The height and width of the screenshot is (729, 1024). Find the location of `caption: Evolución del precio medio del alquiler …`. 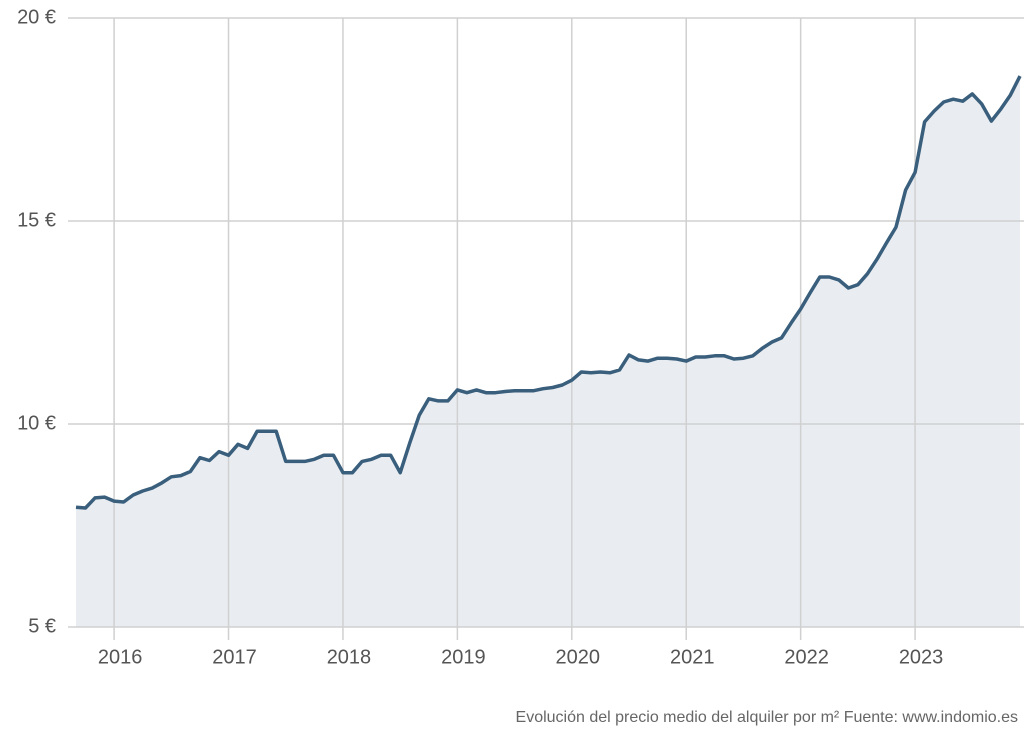

caption: Evolución del precio medio del alquiler … is located at coordinates (767, 717).